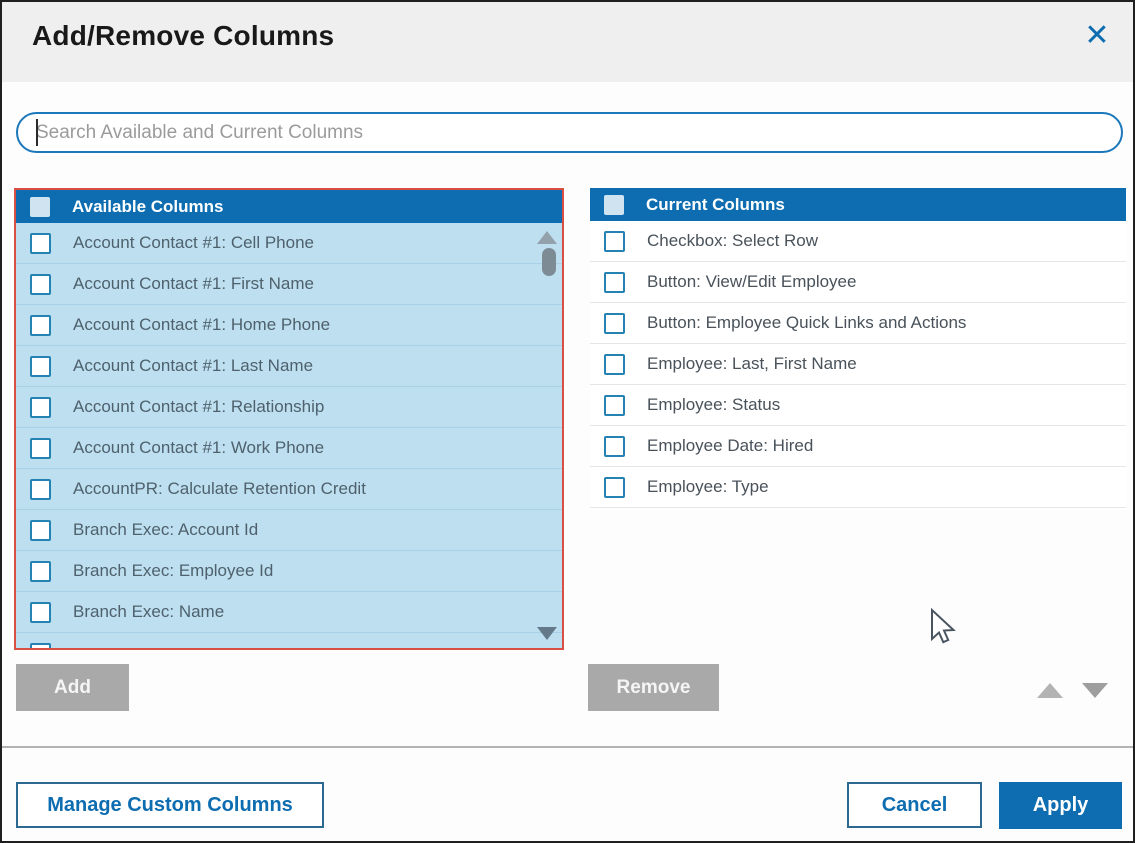 This screenshot has height=843, width=1135. I want to click on list-item-label: Branch Exec: Name, so click(149, 611).